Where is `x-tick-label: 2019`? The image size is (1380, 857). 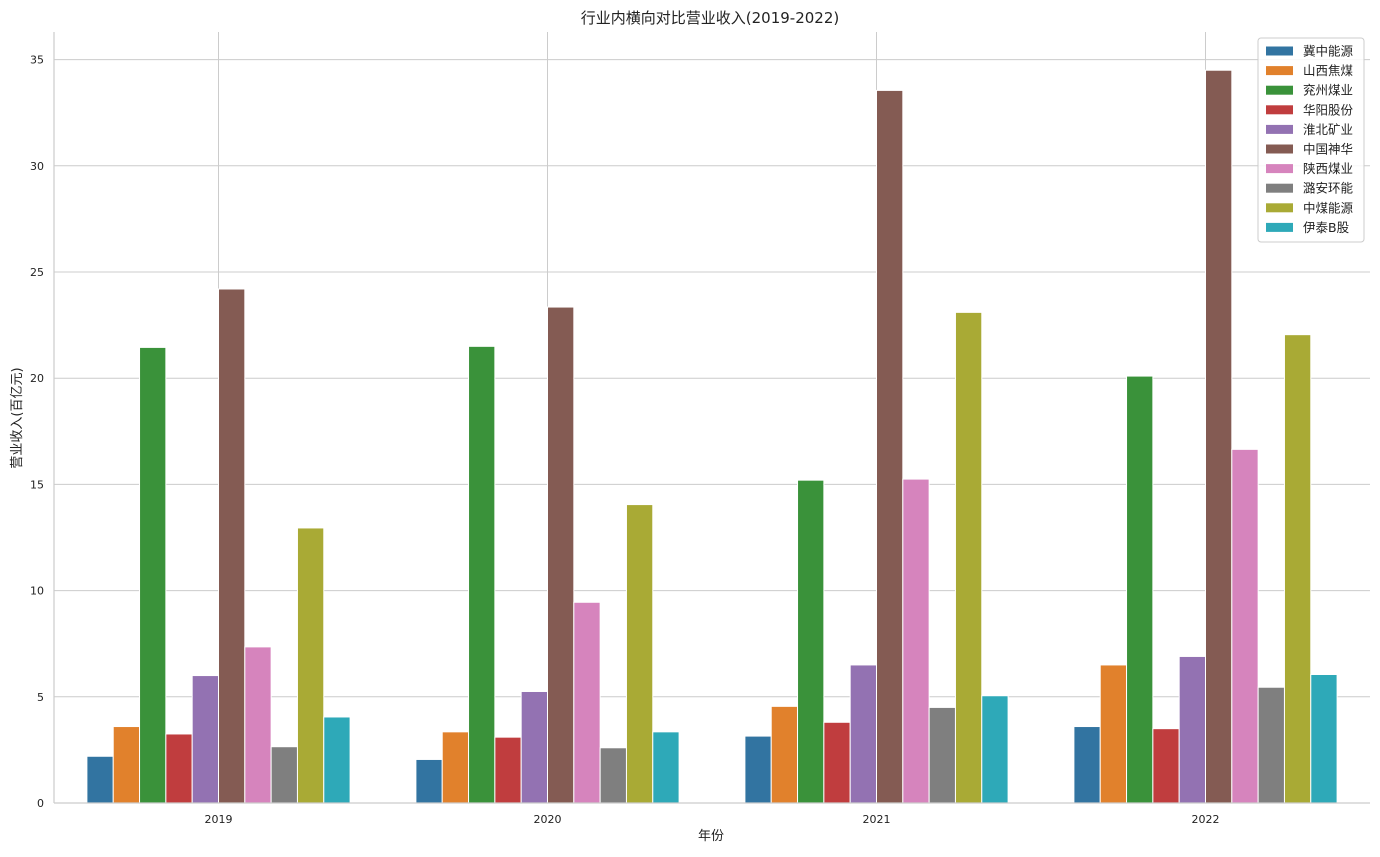 x-tick-label: 2019 is located at coordinates (219, 819).